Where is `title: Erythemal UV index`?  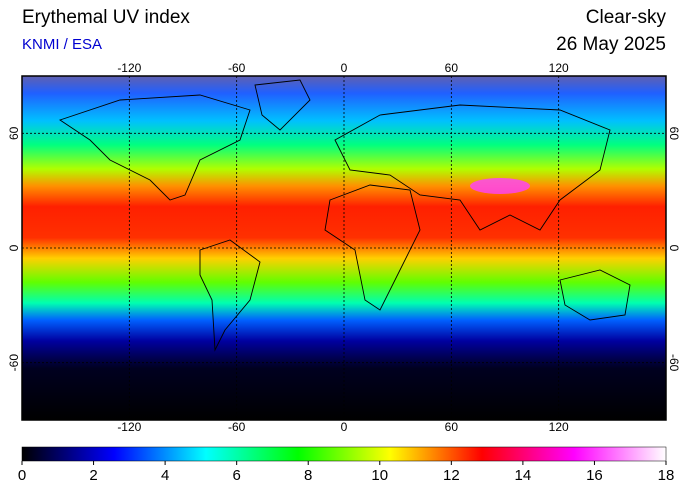 title: Erythemal UV index is located at coordinates (106, 17).